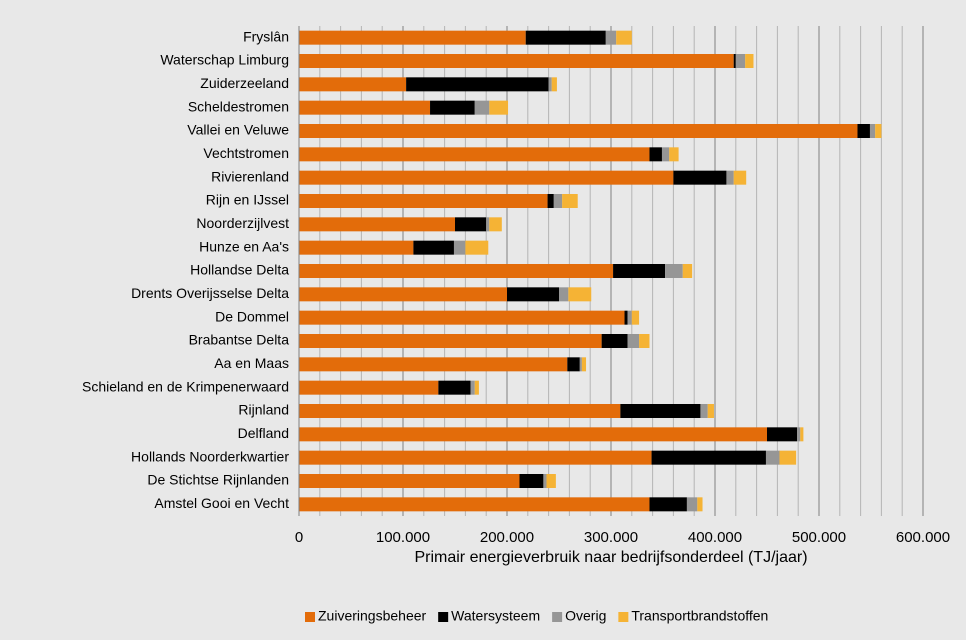 The image size is (966, 640). What do you see at coordinates (224, 60) in the screenshot?
I see `y-tick-label: Waterschap Limburg` at bounding box center [224, 60].